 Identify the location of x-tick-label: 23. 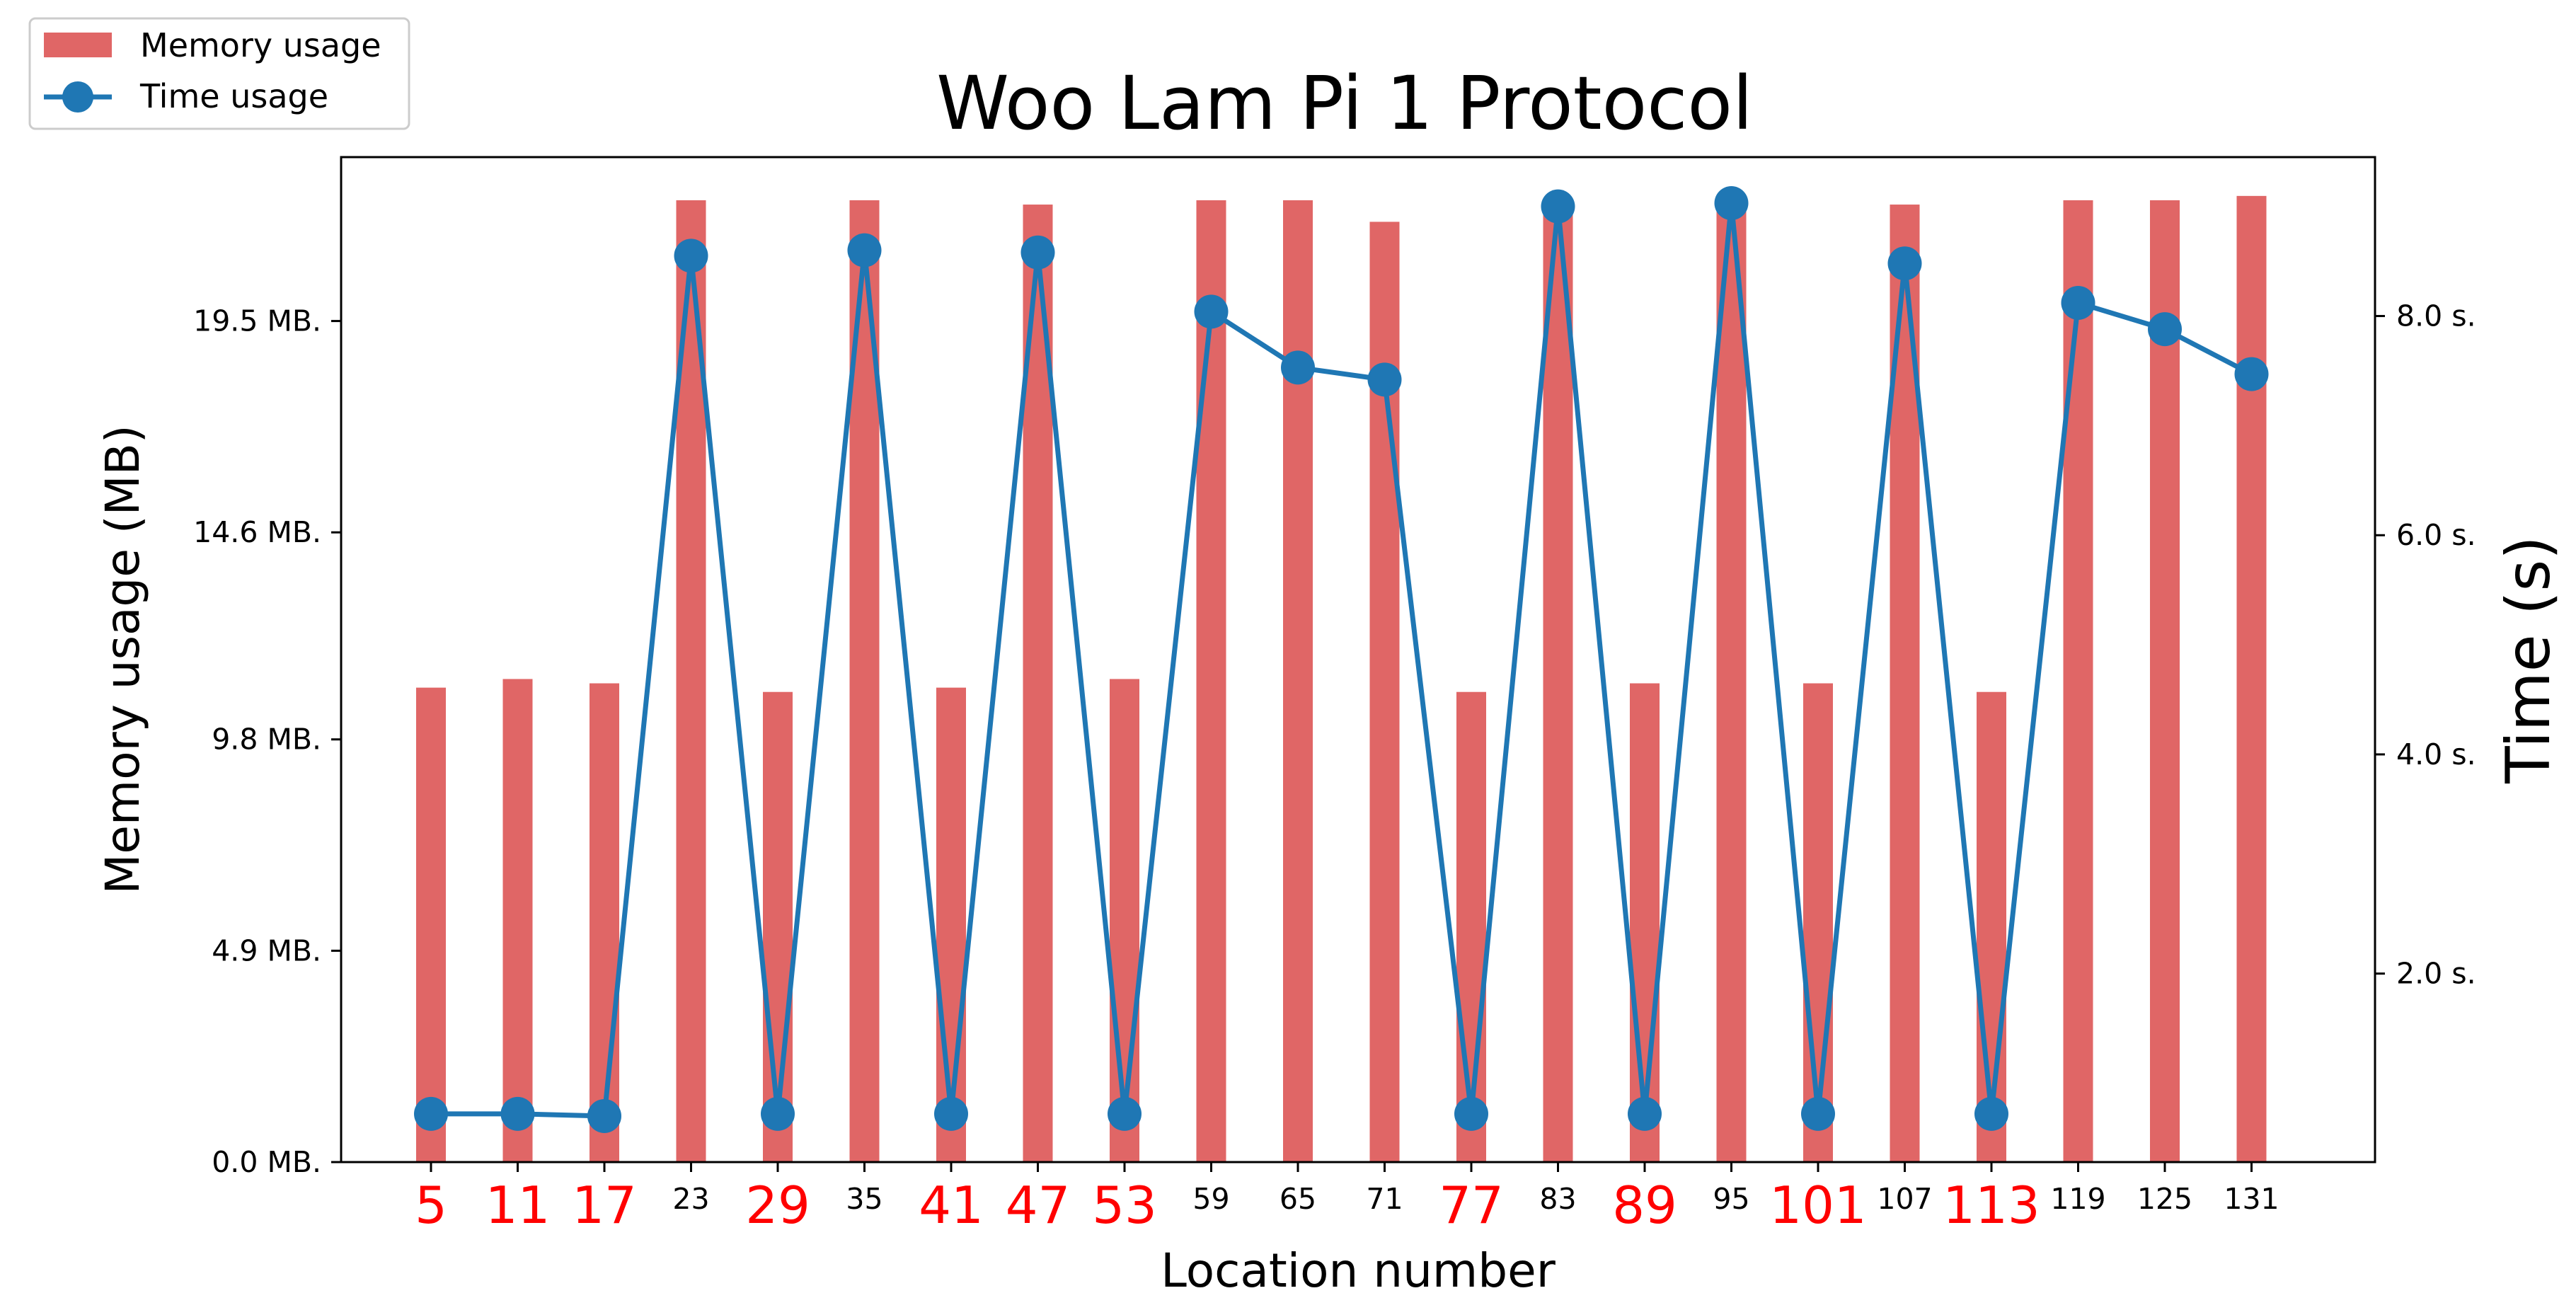
(691, 1199).